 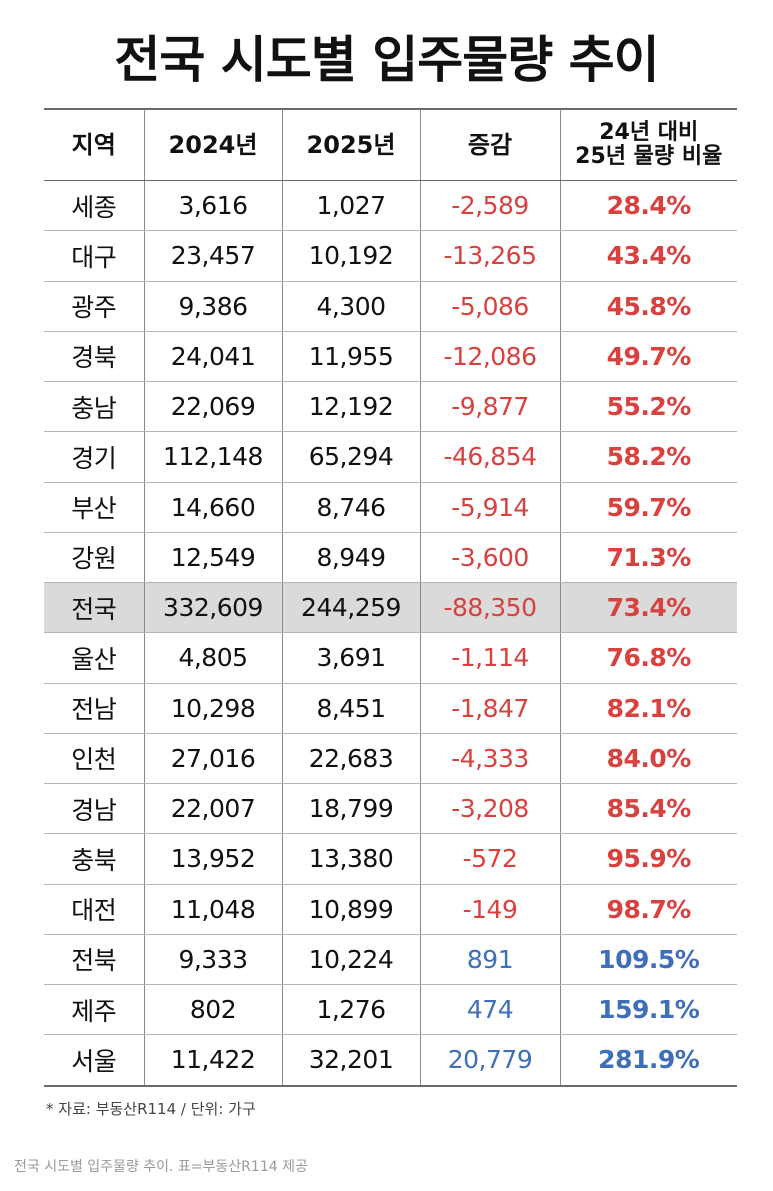 I want to click on cell-2024: 11,048, so click(x=212, y=909).